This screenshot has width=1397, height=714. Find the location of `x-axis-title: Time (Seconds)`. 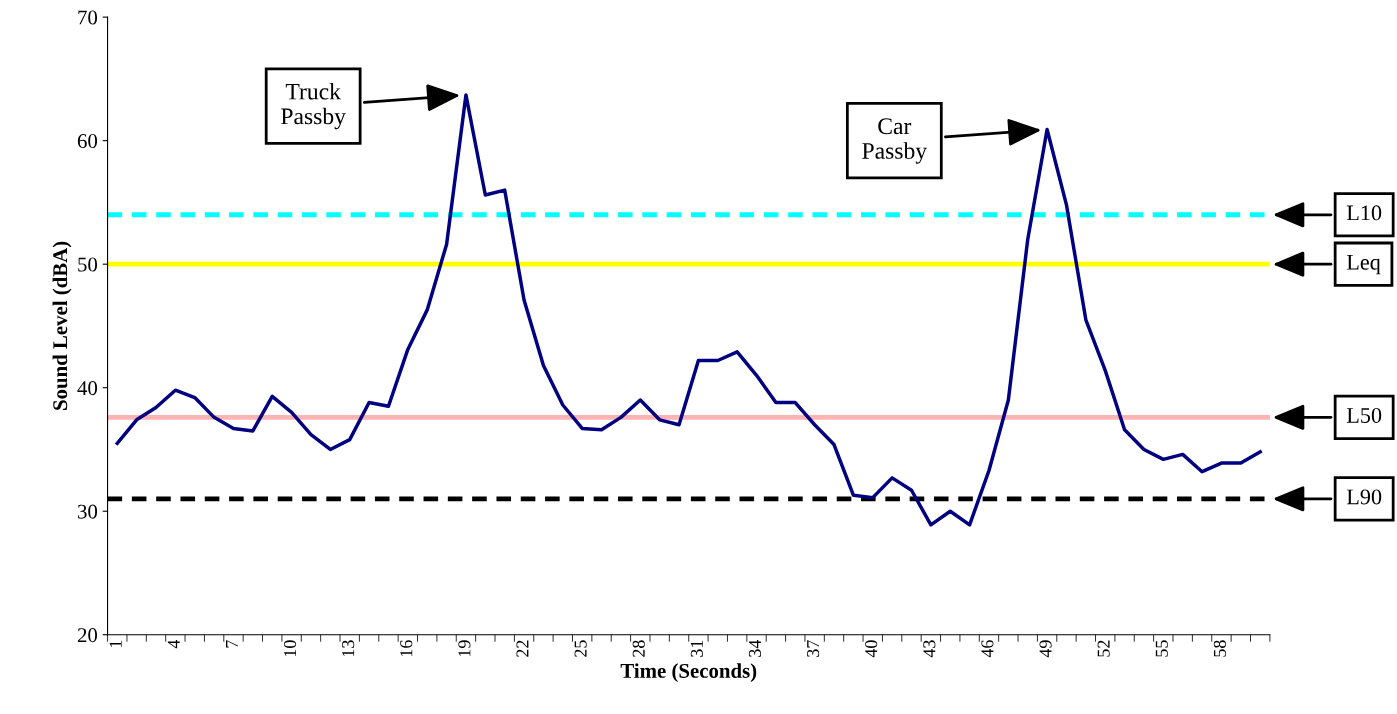

x-axis-title: Time (Seconds) is located at coordinates (688, 673).